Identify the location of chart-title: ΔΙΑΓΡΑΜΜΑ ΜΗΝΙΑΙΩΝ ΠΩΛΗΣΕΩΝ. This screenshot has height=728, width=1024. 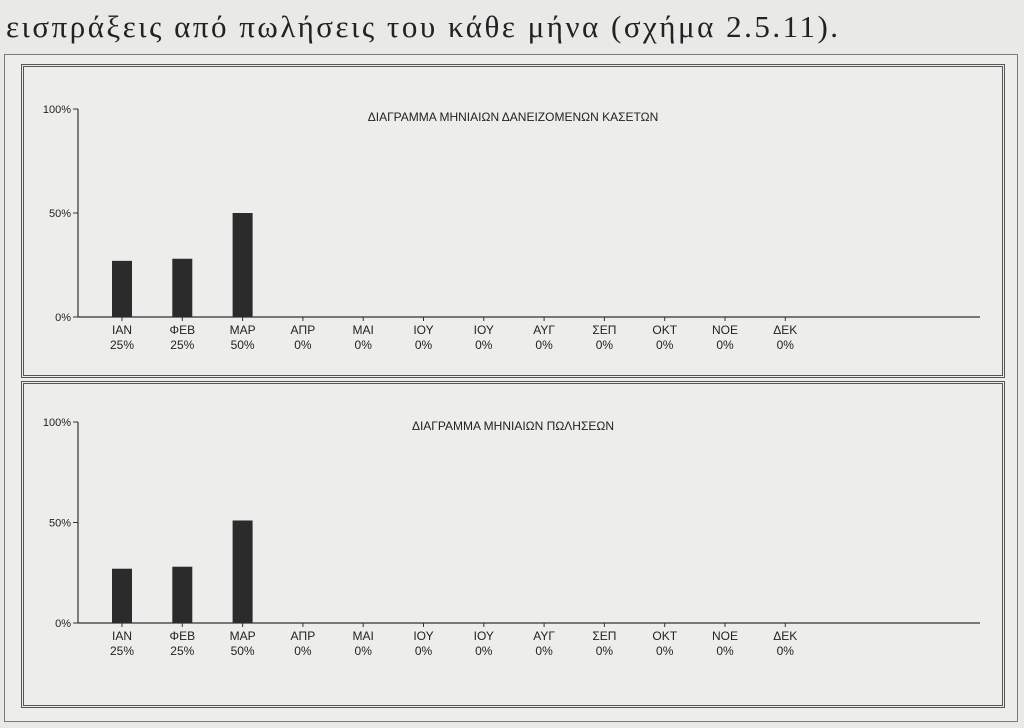
(513, 426).